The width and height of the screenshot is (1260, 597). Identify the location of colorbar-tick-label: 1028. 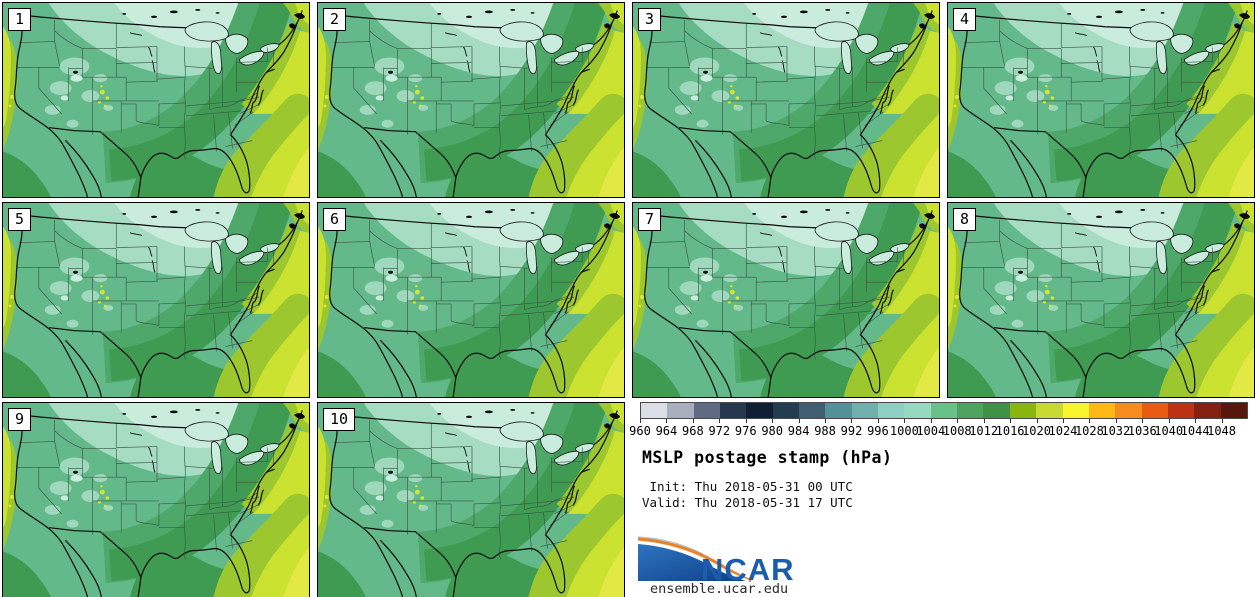
(1089, 431).